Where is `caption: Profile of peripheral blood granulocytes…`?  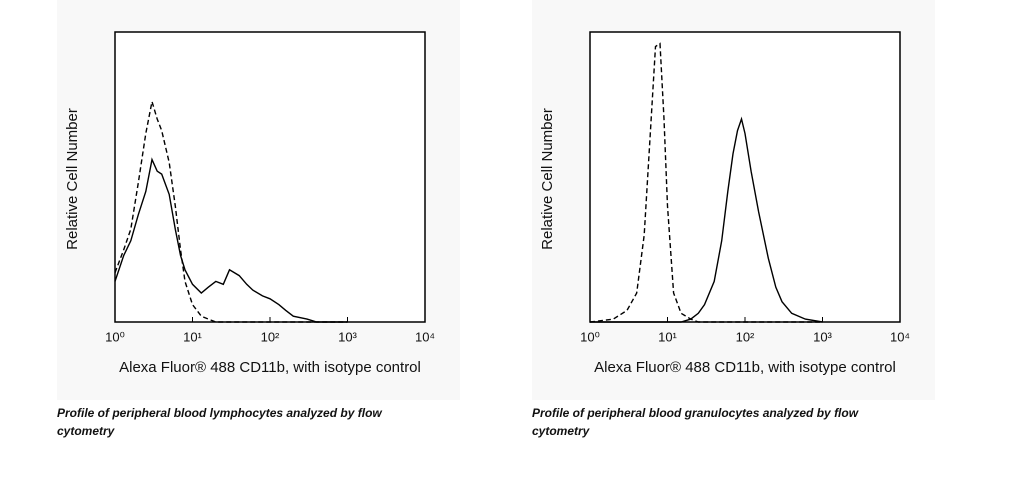 caption: Profile of peripheral blood granulocytes… is located at coordinates (695, 422).